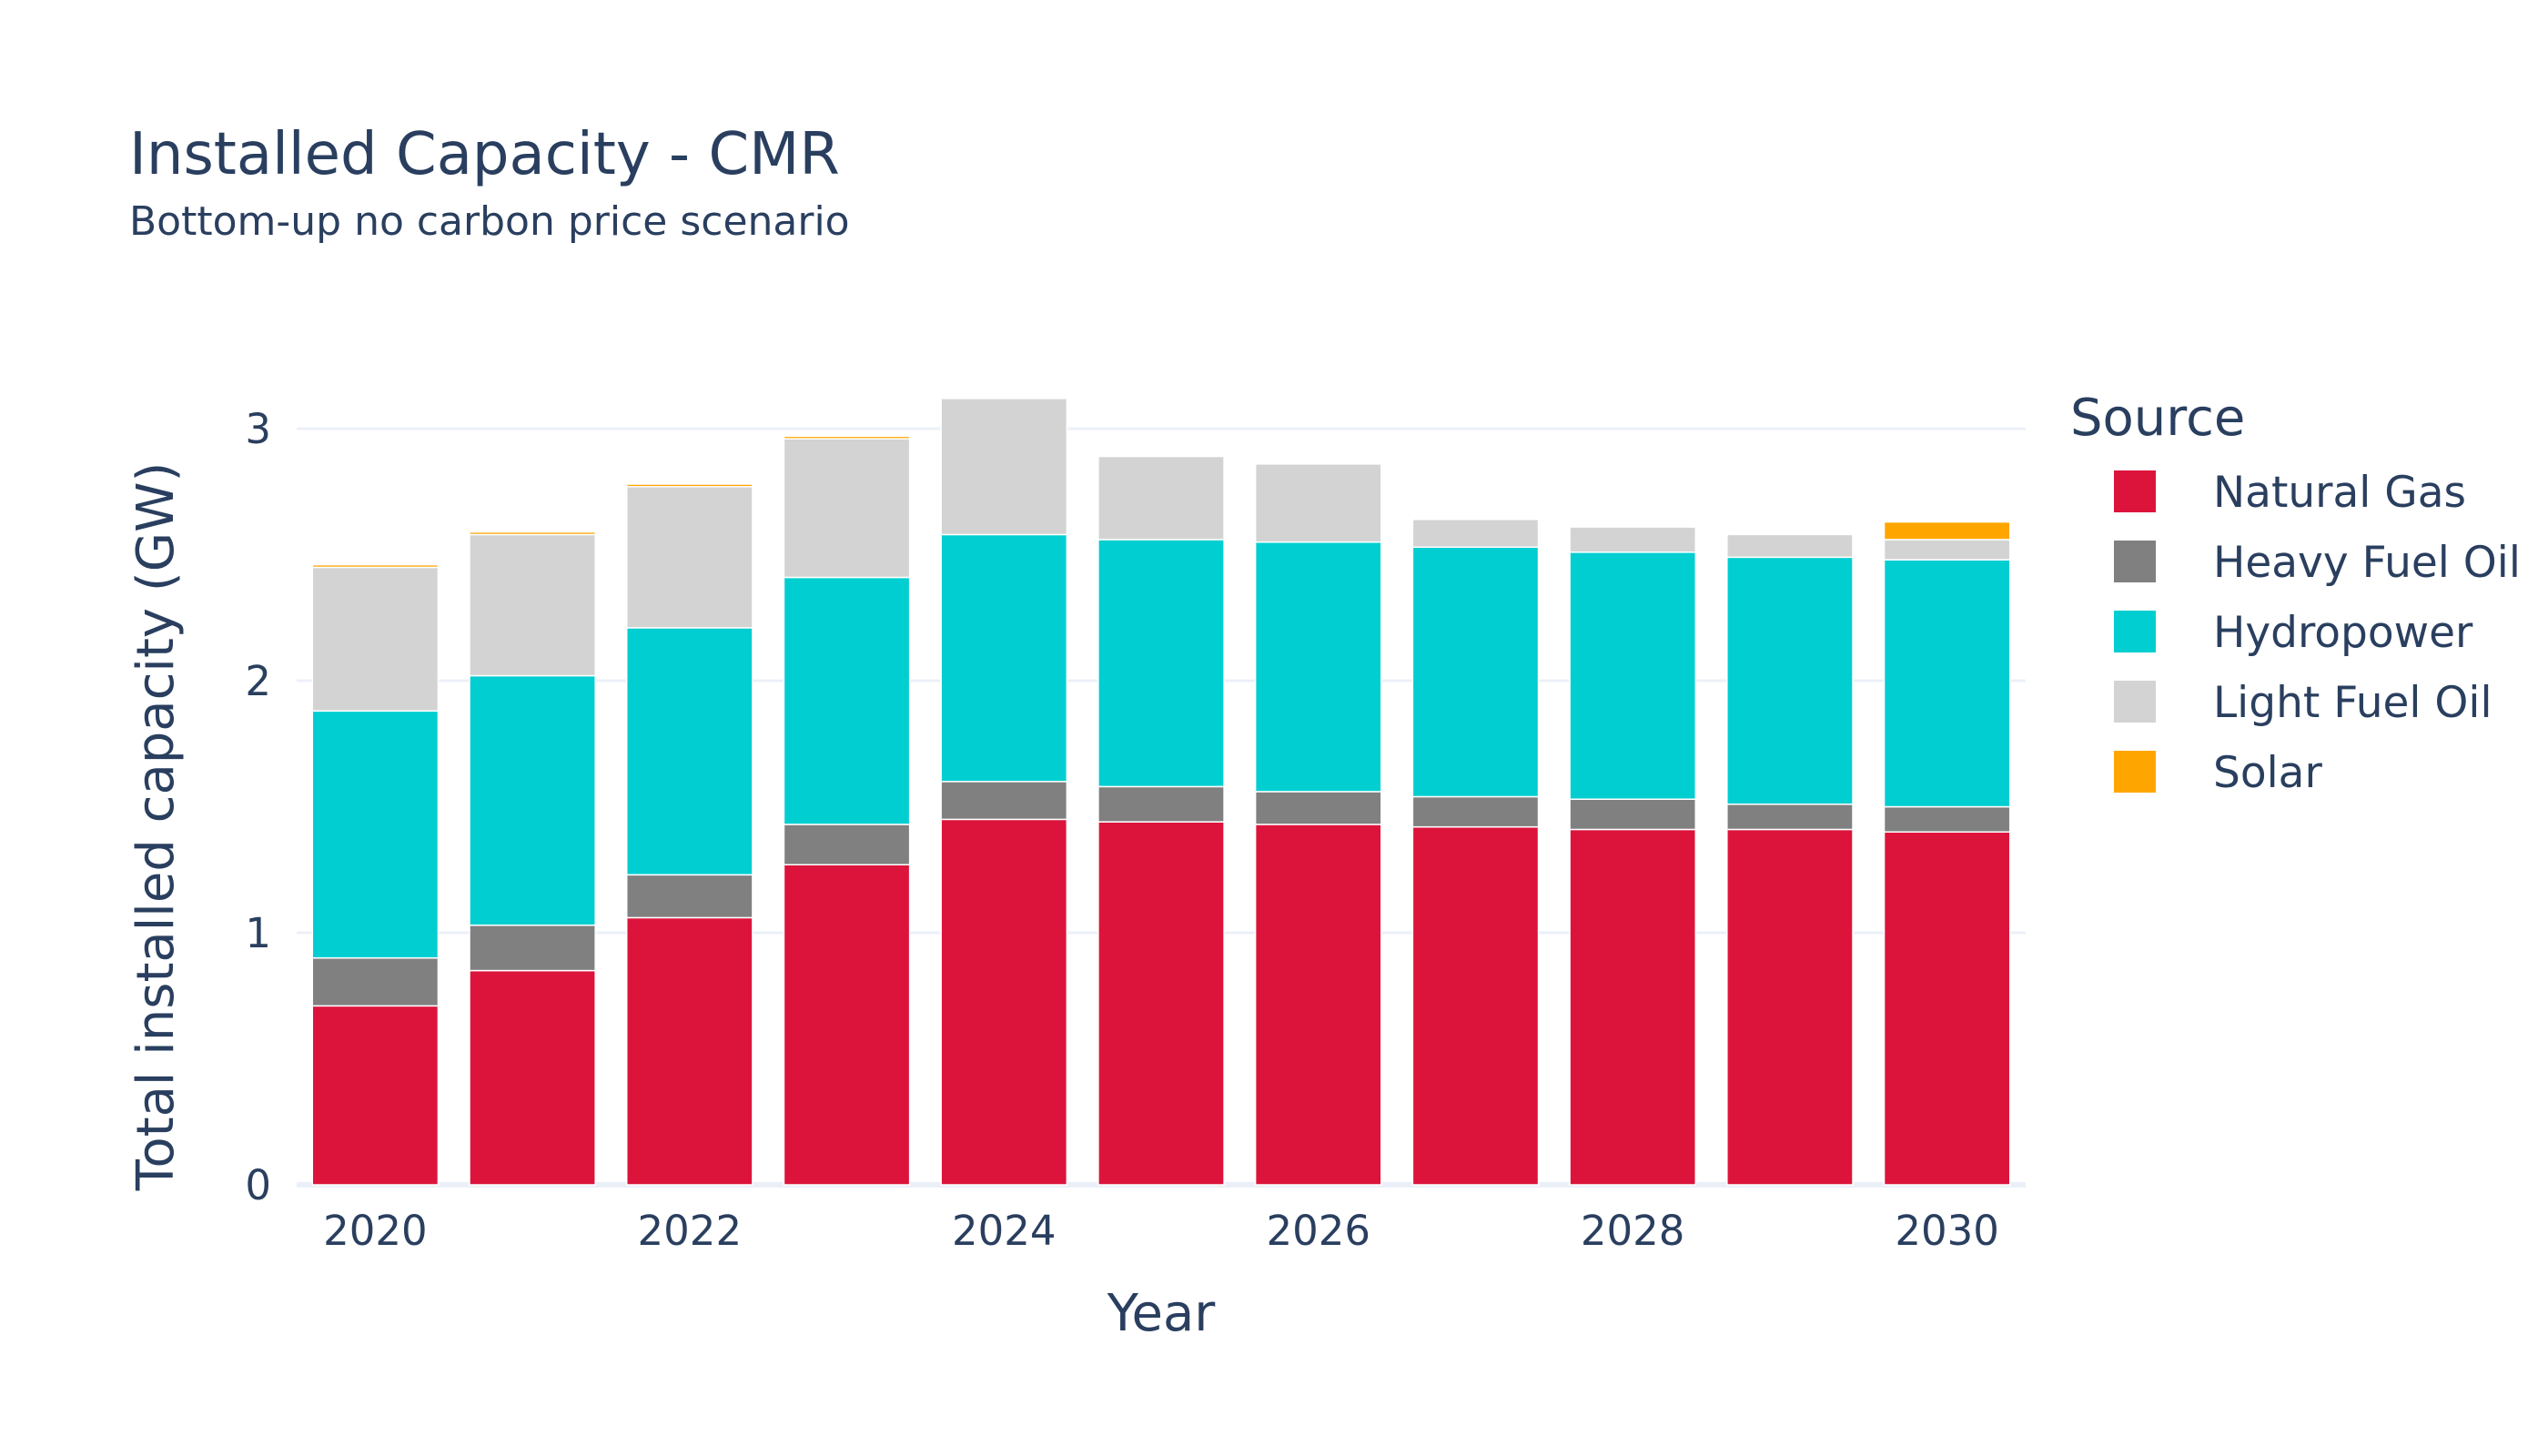 The height and width of the screenshot is (1456, 2548). I want to click on y-tick-label: 0, so click(258, 1185).